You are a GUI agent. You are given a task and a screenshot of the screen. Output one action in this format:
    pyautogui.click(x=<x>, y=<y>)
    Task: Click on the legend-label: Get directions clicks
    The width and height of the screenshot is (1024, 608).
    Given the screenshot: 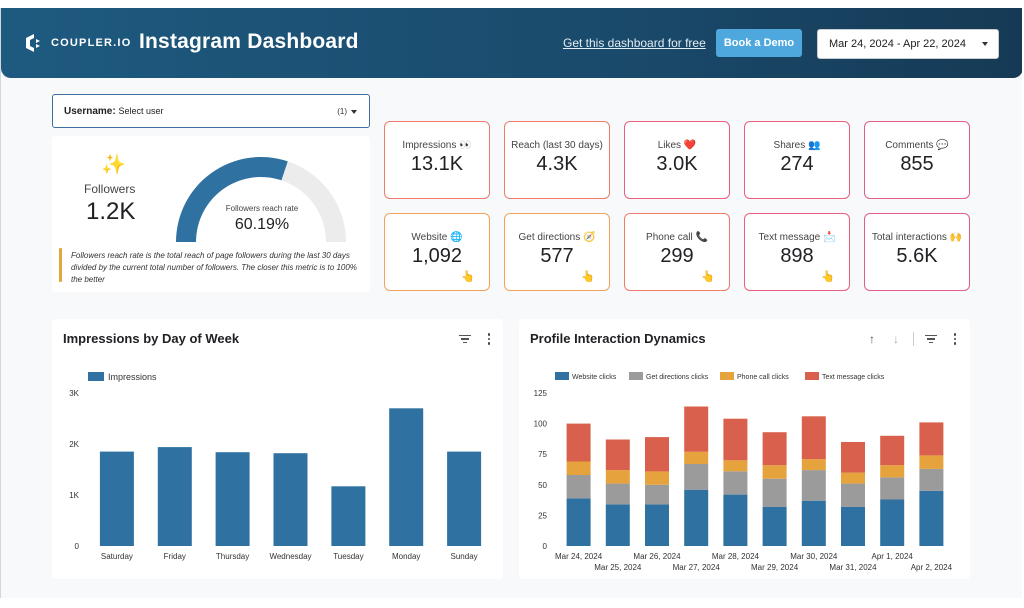 What is the action you would take?
    pyautogui.click(x=677, y=377)
    